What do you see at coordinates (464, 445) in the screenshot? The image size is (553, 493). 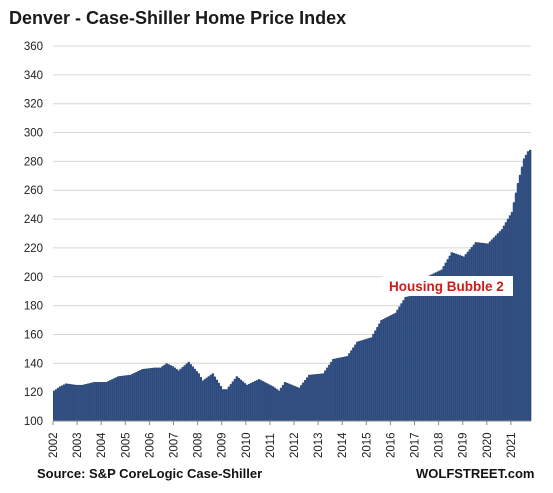 I see `x-tick-label: 2019` at bounding box center [464, 445].